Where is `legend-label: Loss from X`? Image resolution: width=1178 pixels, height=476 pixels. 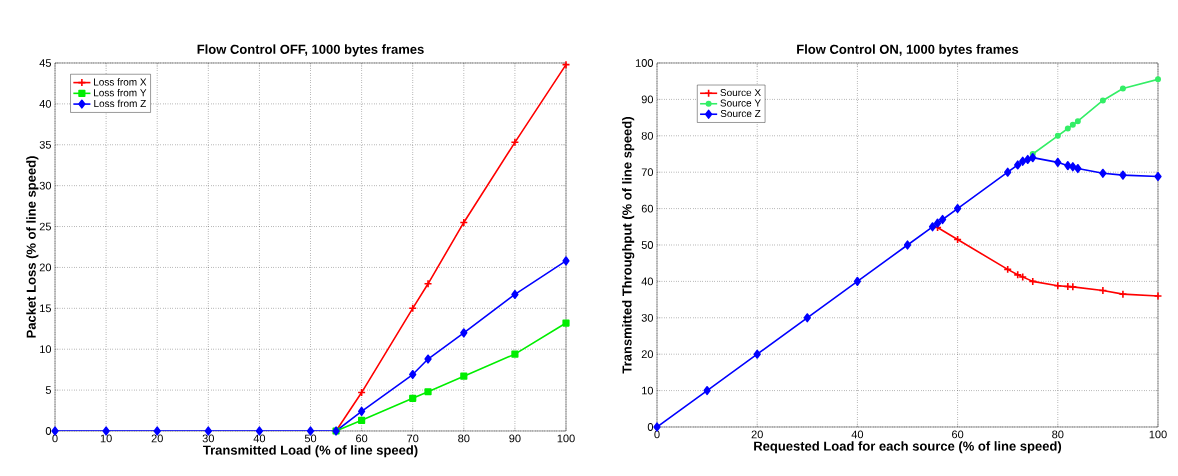
legend-label: Loss from X is located at coordinates (120, 82).